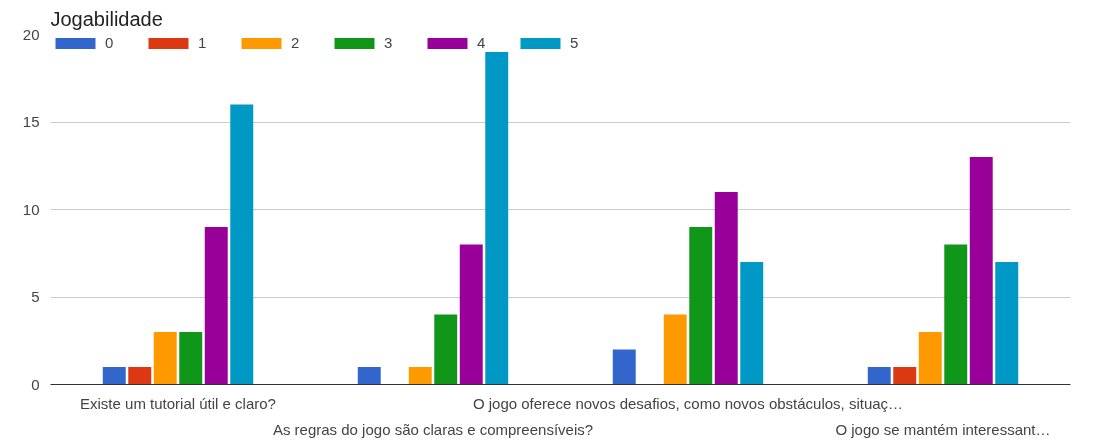 The width and height of the screenshot is (1097, 443). I want to click on y-tick-label: 10, so click(31, 209).